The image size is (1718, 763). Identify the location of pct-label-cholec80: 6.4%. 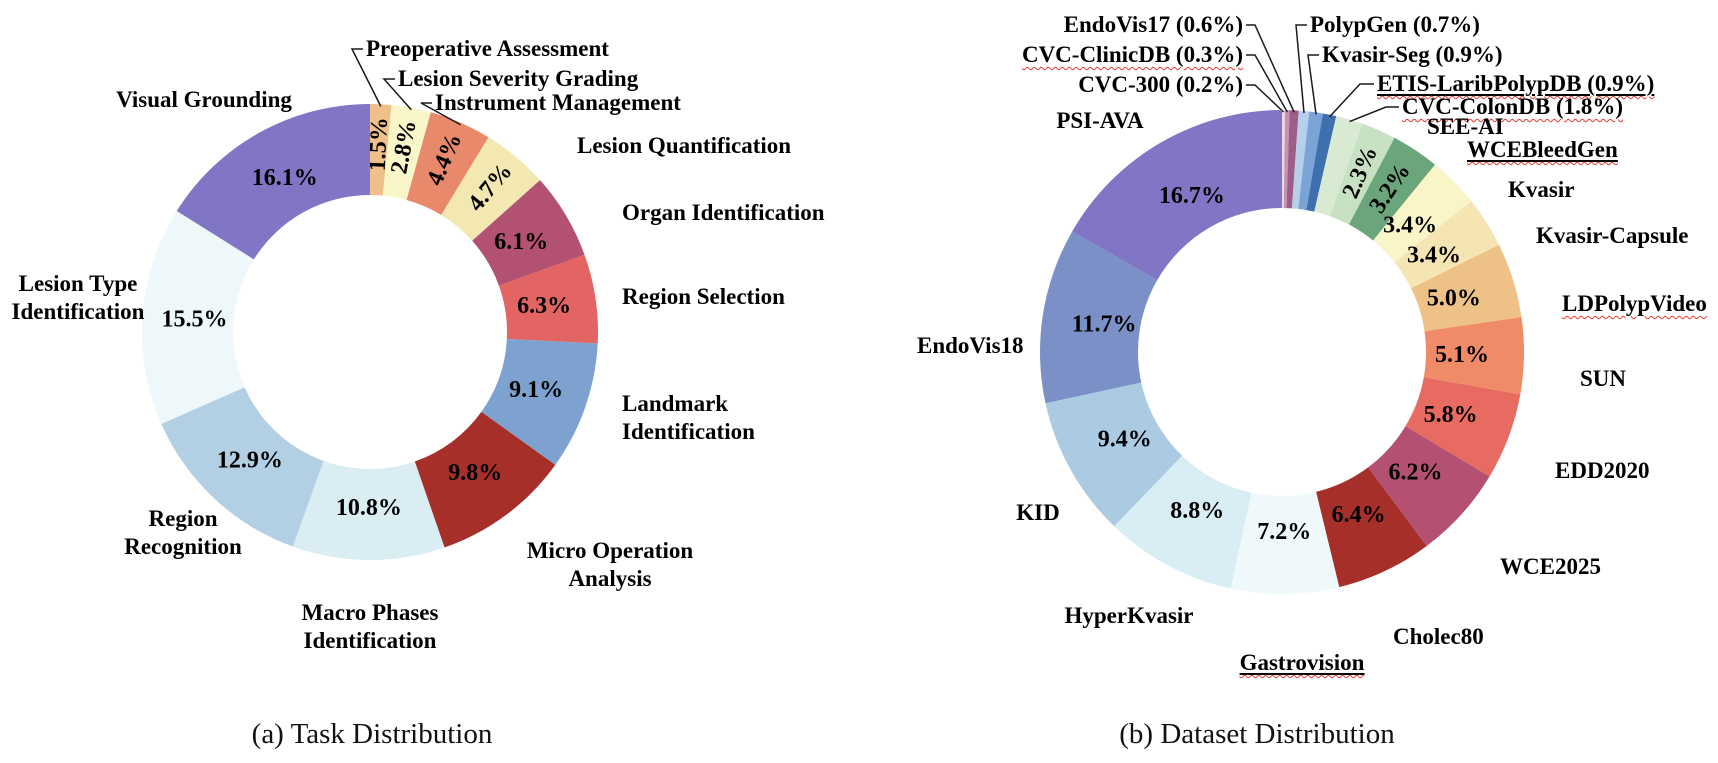
(1359, 515).